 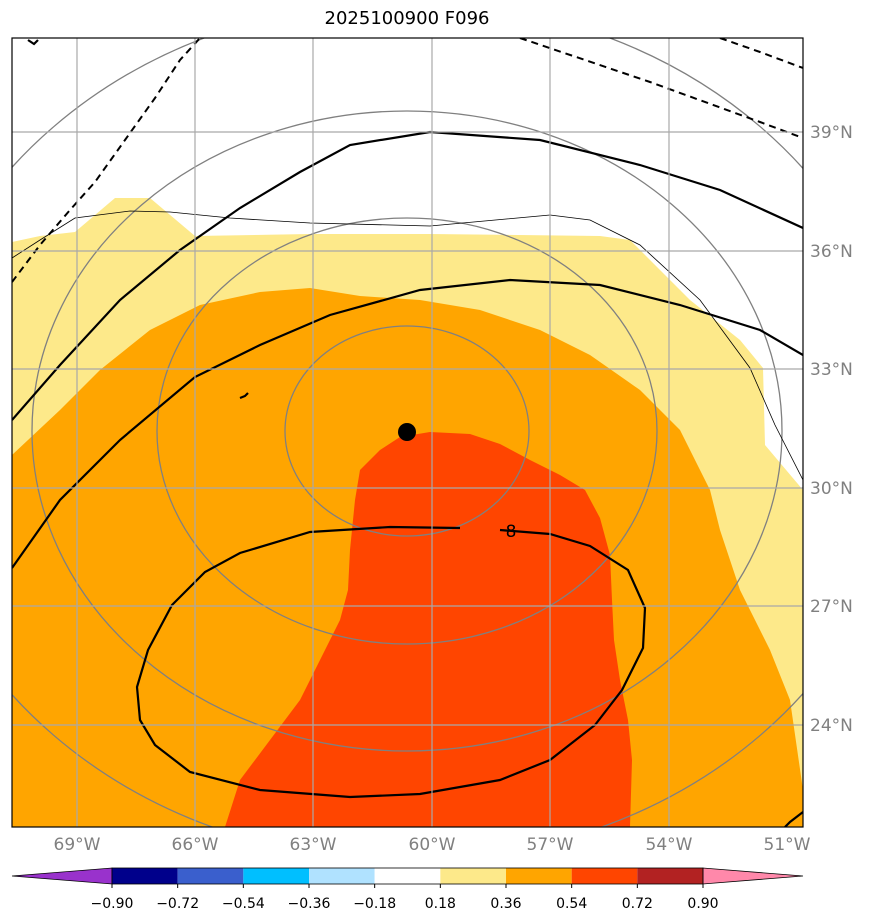 I want to click on lat-label: 33°N, so click(x=831, y=370).